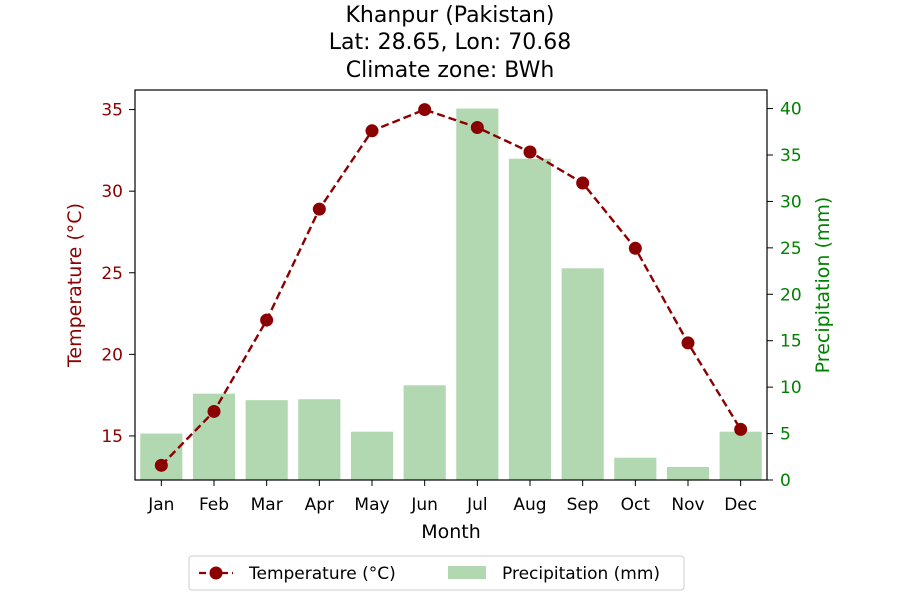 This screenshot has width=900, height=605. I want to click on month-tick-label: Jan, so click(160, 505).